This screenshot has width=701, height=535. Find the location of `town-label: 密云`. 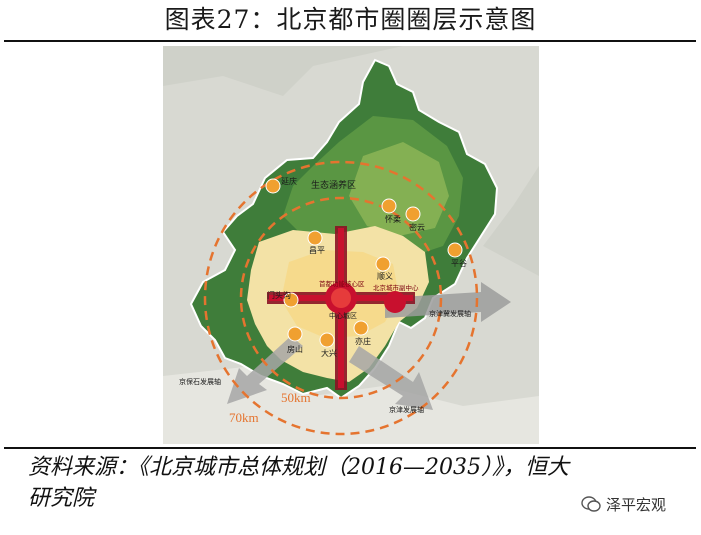

town-label: 密云 is located at coordinates (417, 227).